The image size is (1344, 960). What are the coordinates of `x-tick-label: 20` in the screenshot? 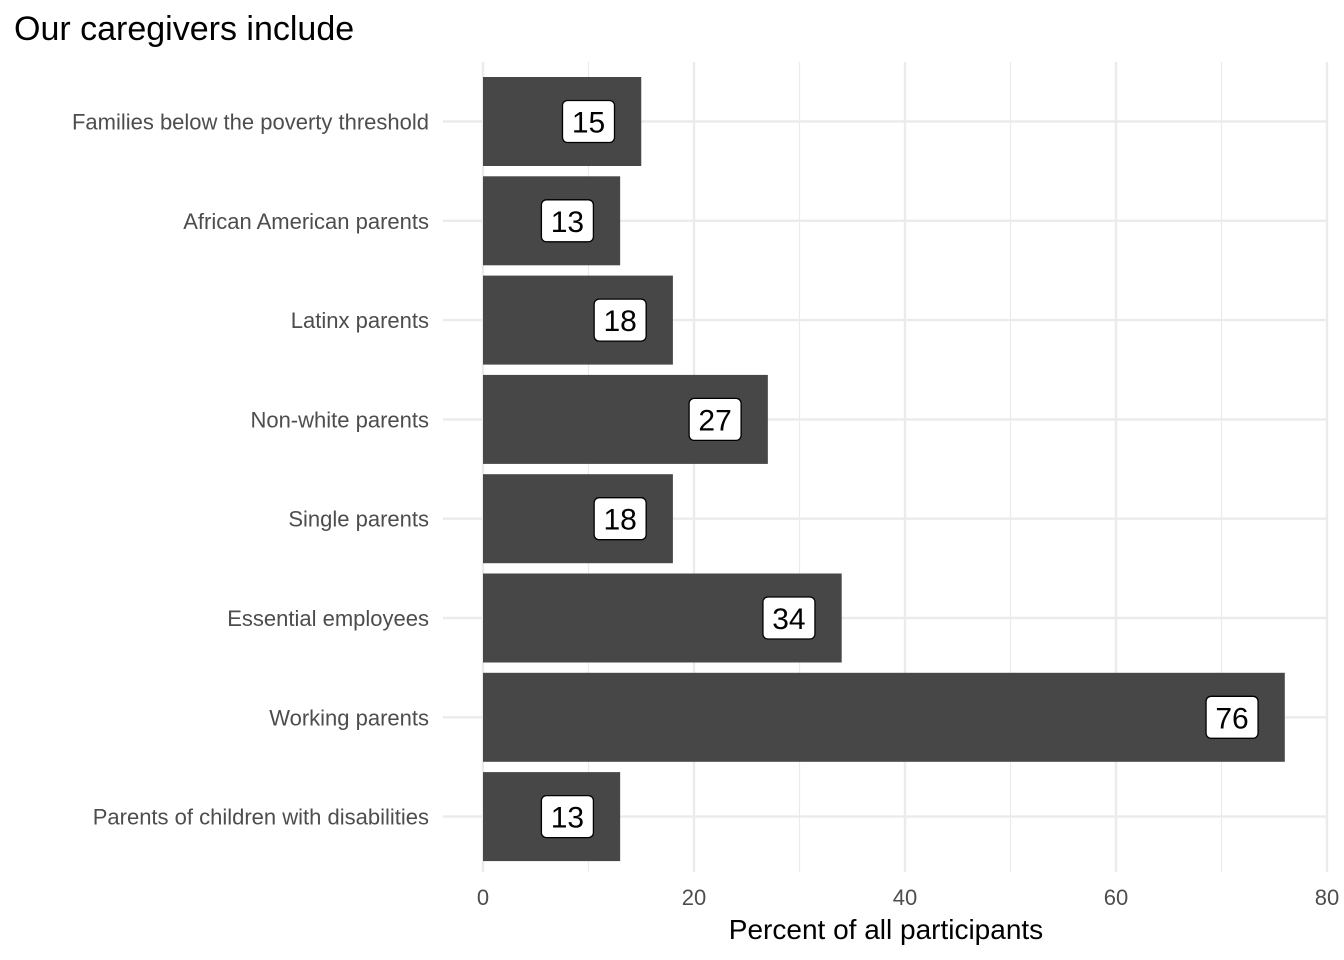 It's located at (694, 897).